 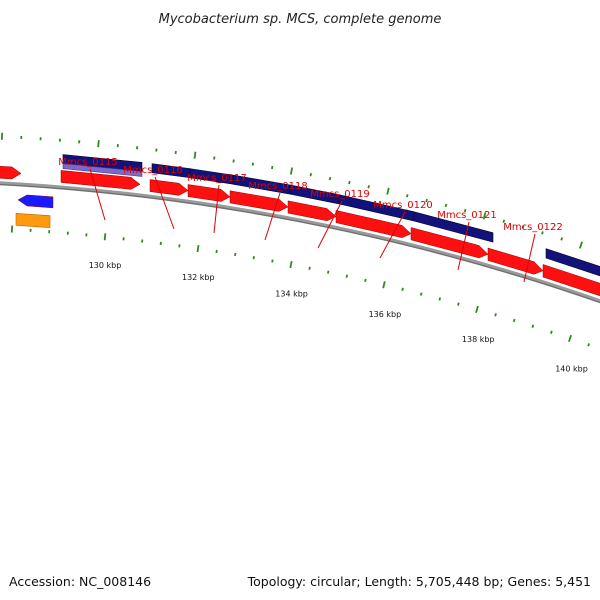 What do you see at coordinates (217, 178) in the screenshot?
I see `gene-label-mmcs_0117: Mmcs_0117` at bounding box center [217, 178].